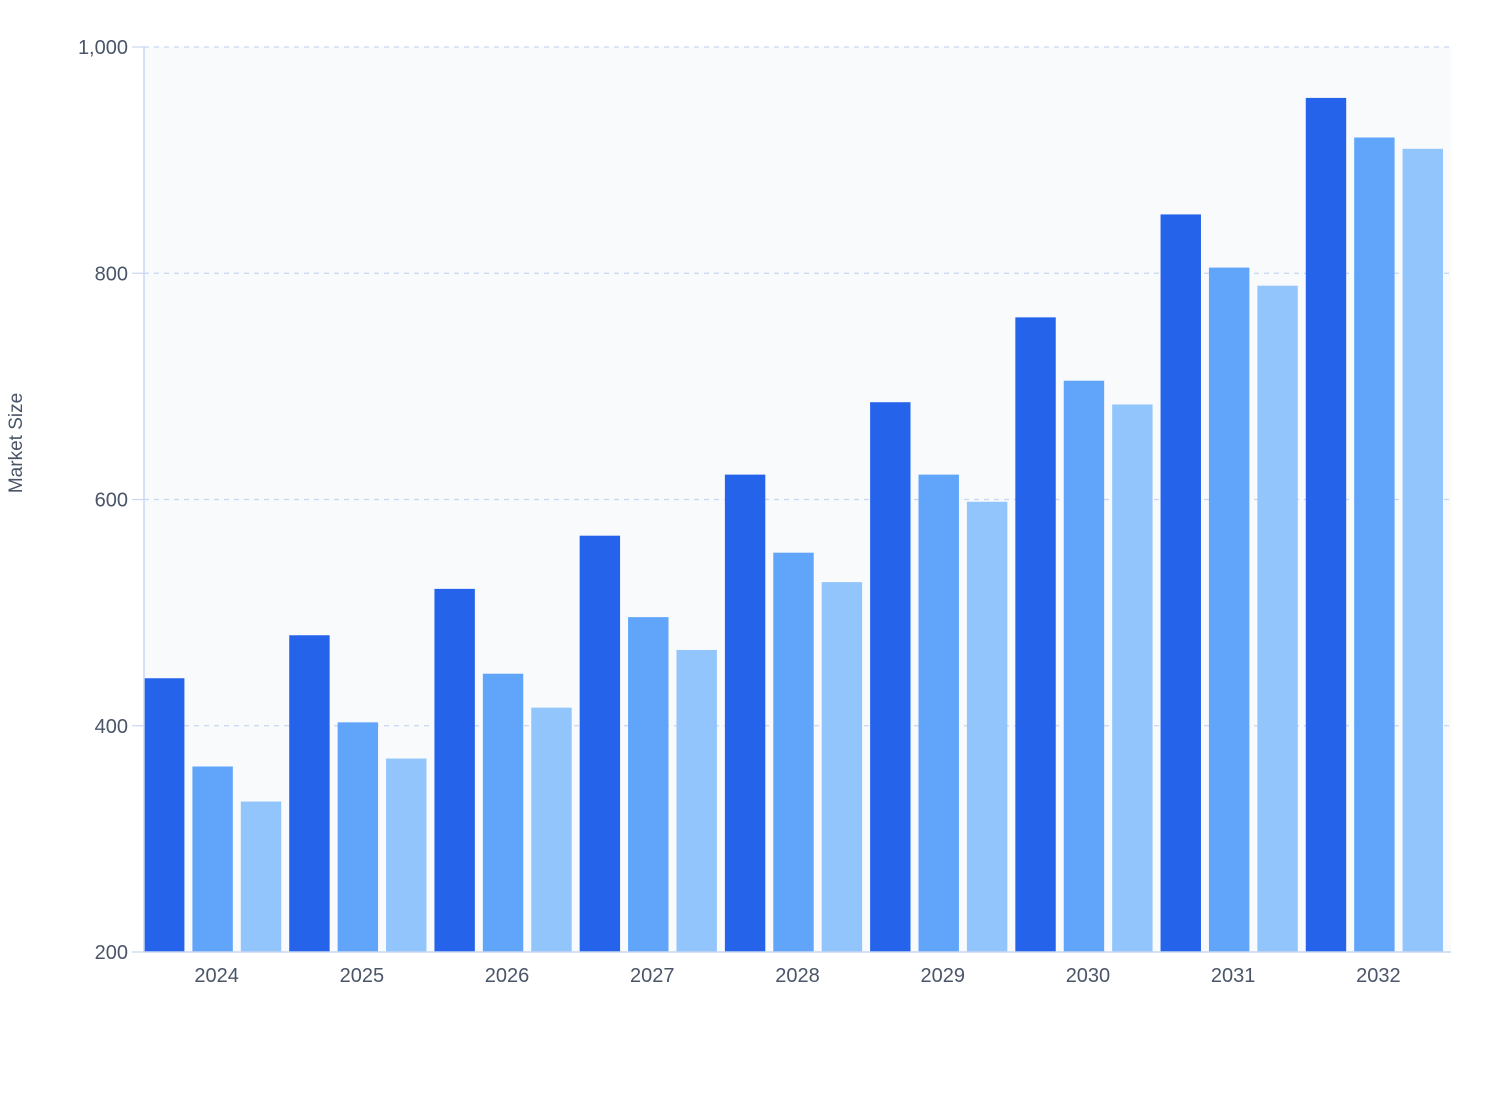  I want to click on y-tick-label: 200, so click(111, 953).